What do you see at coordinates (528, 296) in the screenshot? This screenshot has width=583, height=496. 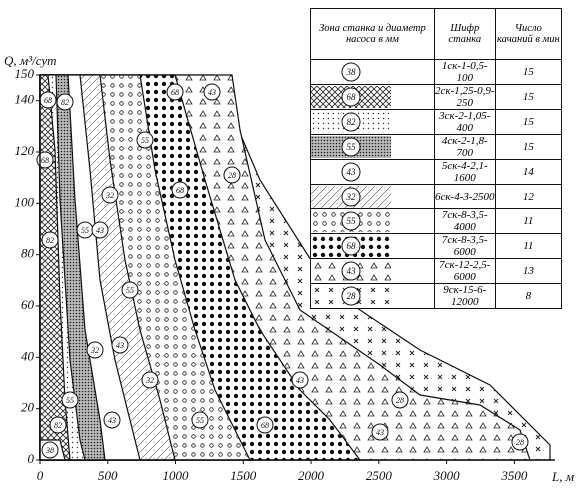 I see `legend-rate: 8` at bounding box center [528, 296].